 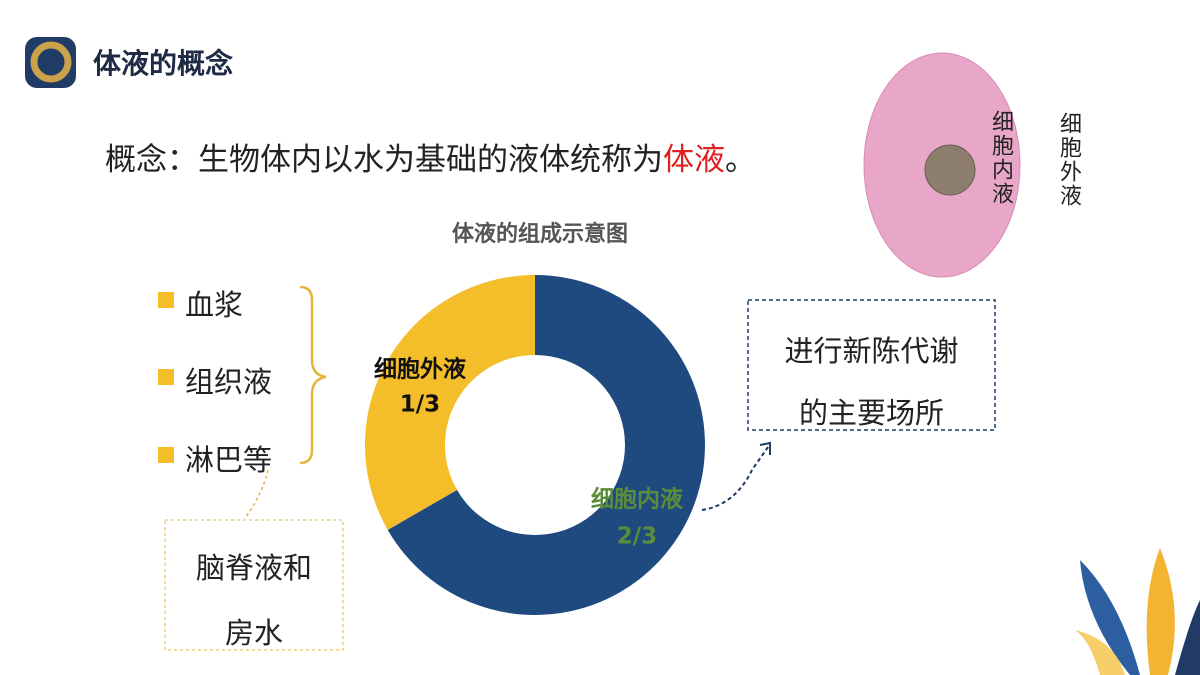 I want to click on fluid-text: 脑脊液和, so click(x=253, y=568).